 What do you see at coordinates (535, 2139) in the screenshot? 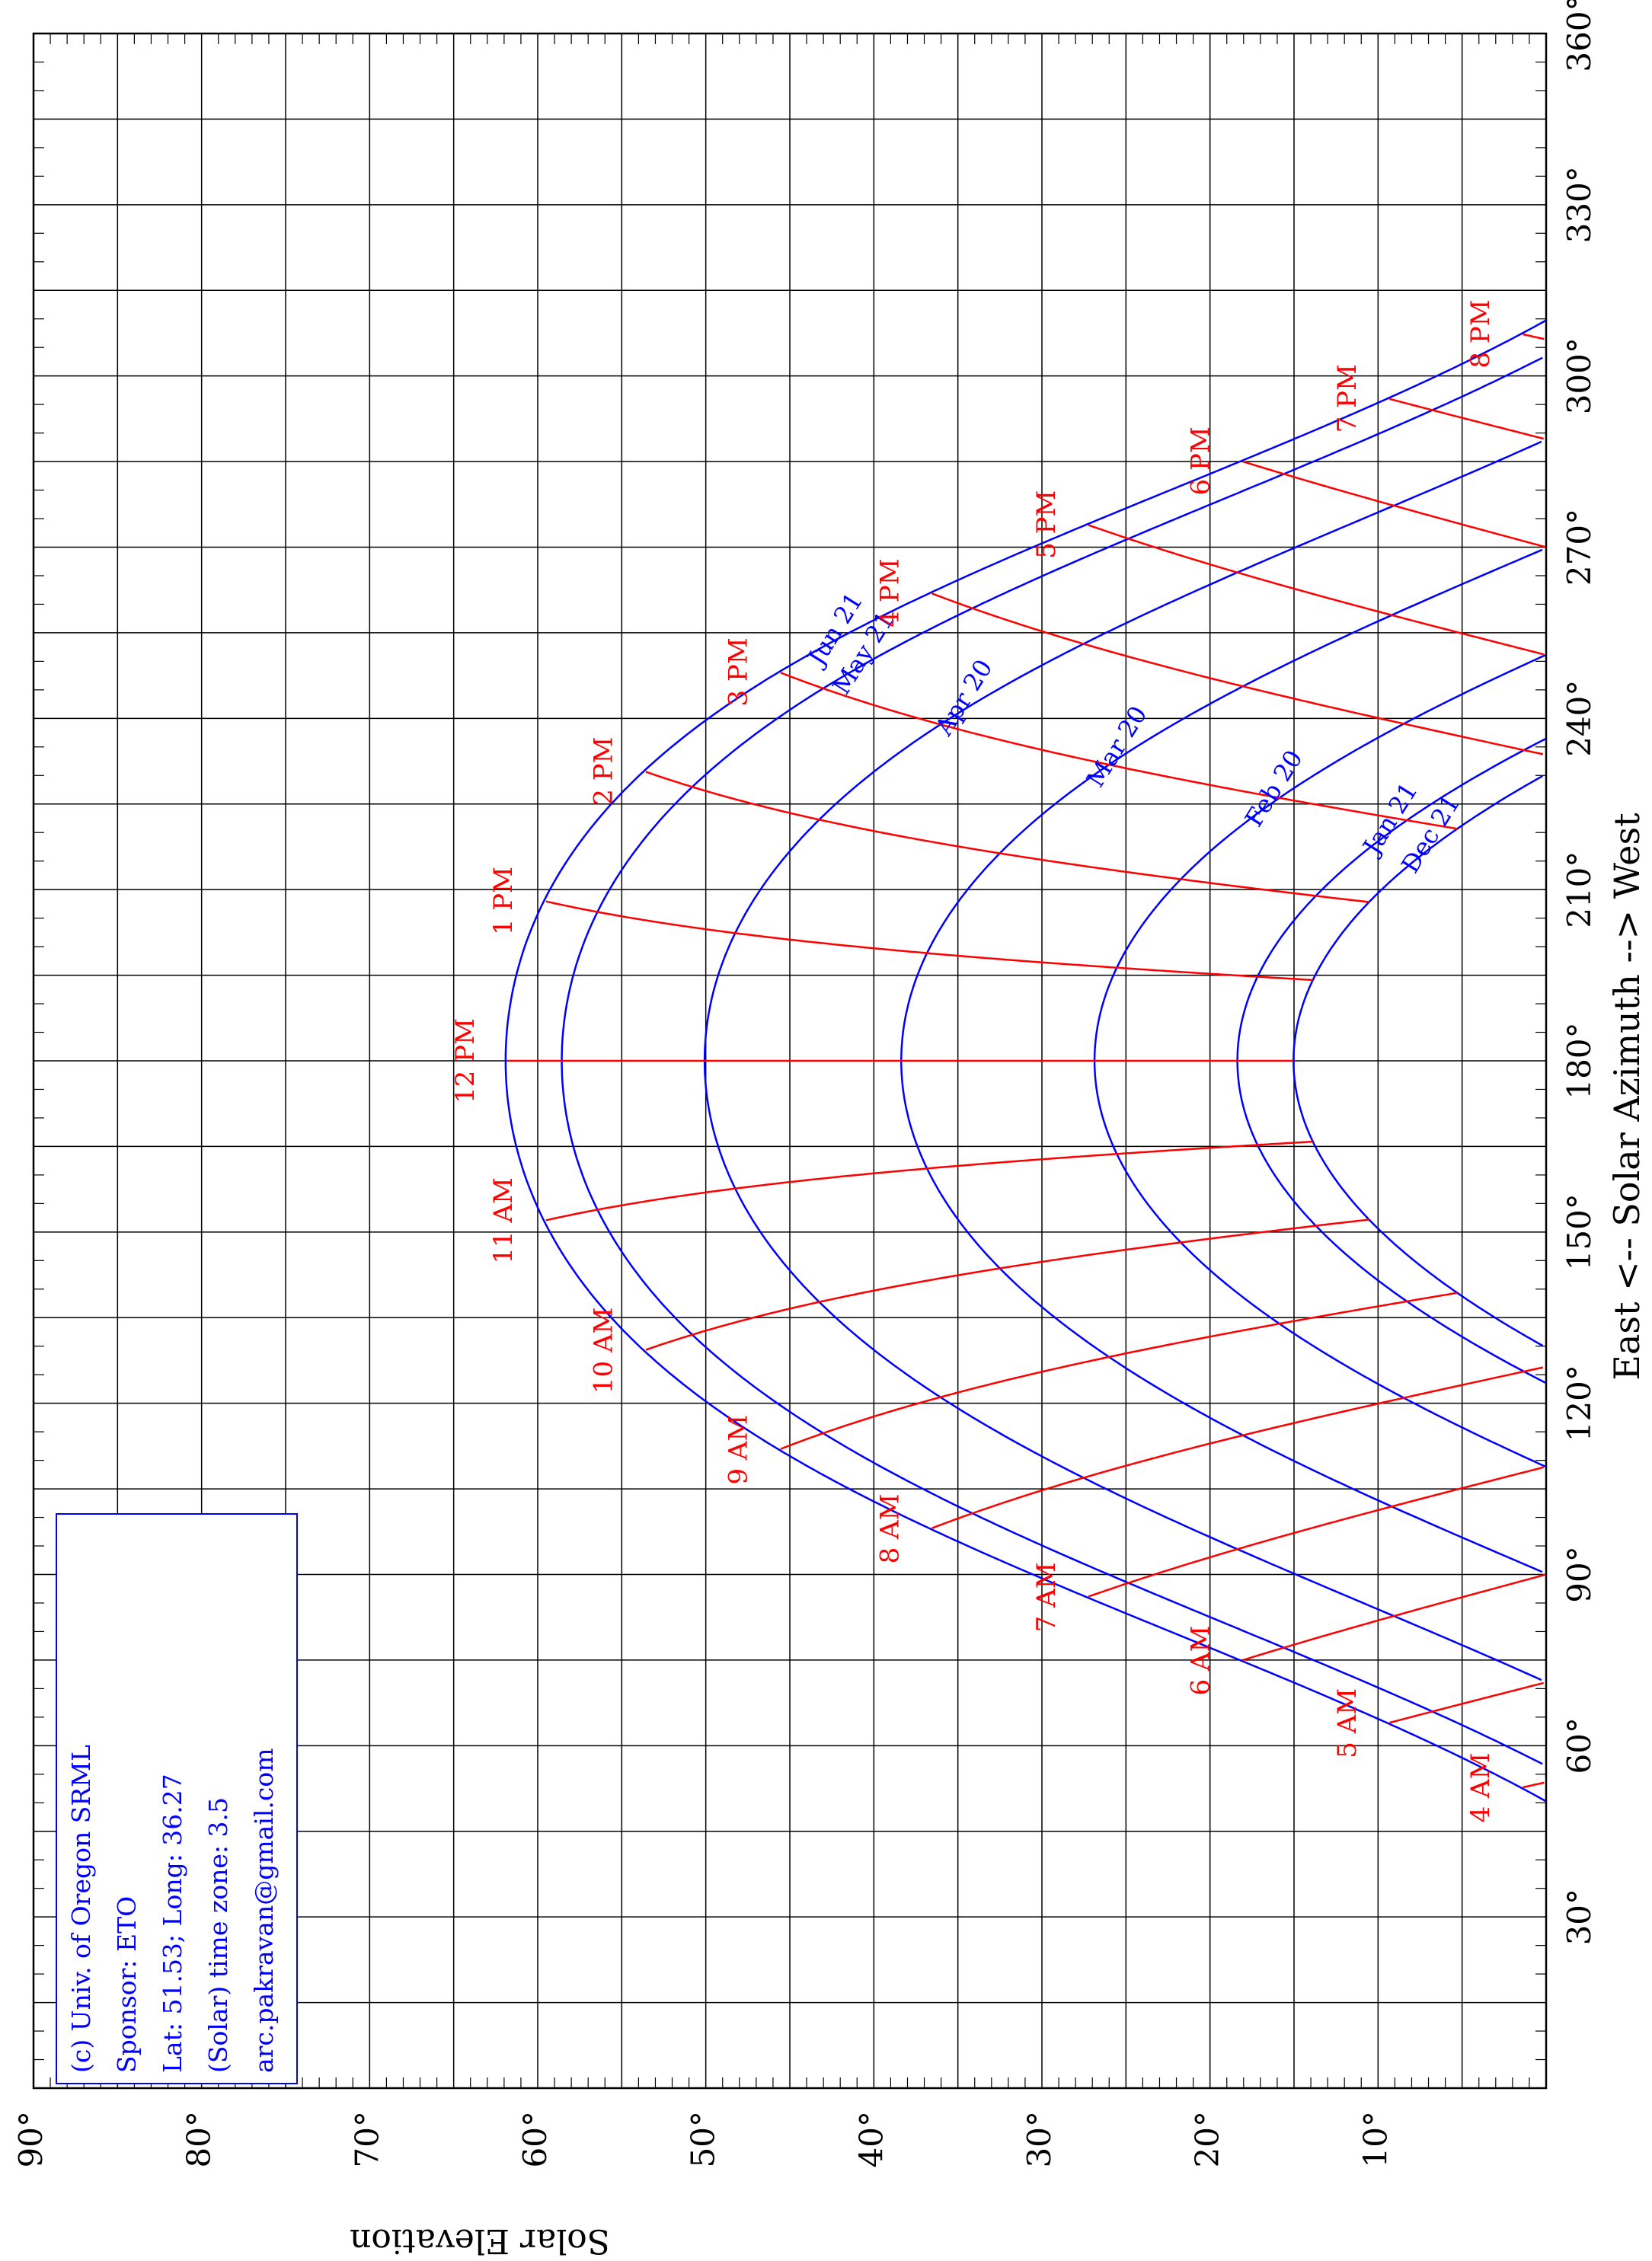
I see `y-tick-label: 60°` at bounding box center [535, 2139].